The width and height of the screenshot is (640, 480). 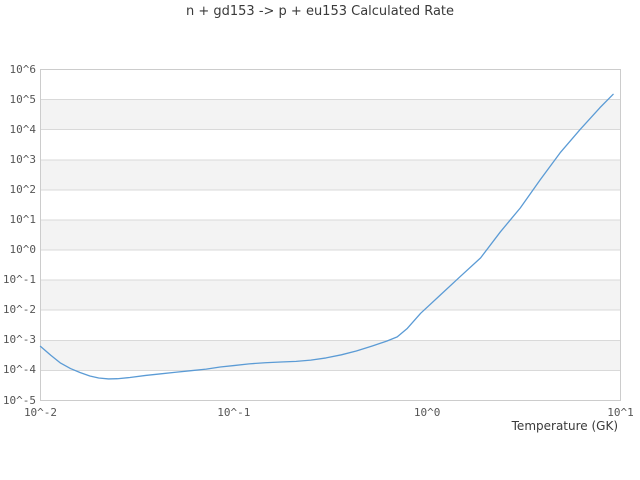 I want to click on y-tick-label: 10^0, so click(x=23, y=250).